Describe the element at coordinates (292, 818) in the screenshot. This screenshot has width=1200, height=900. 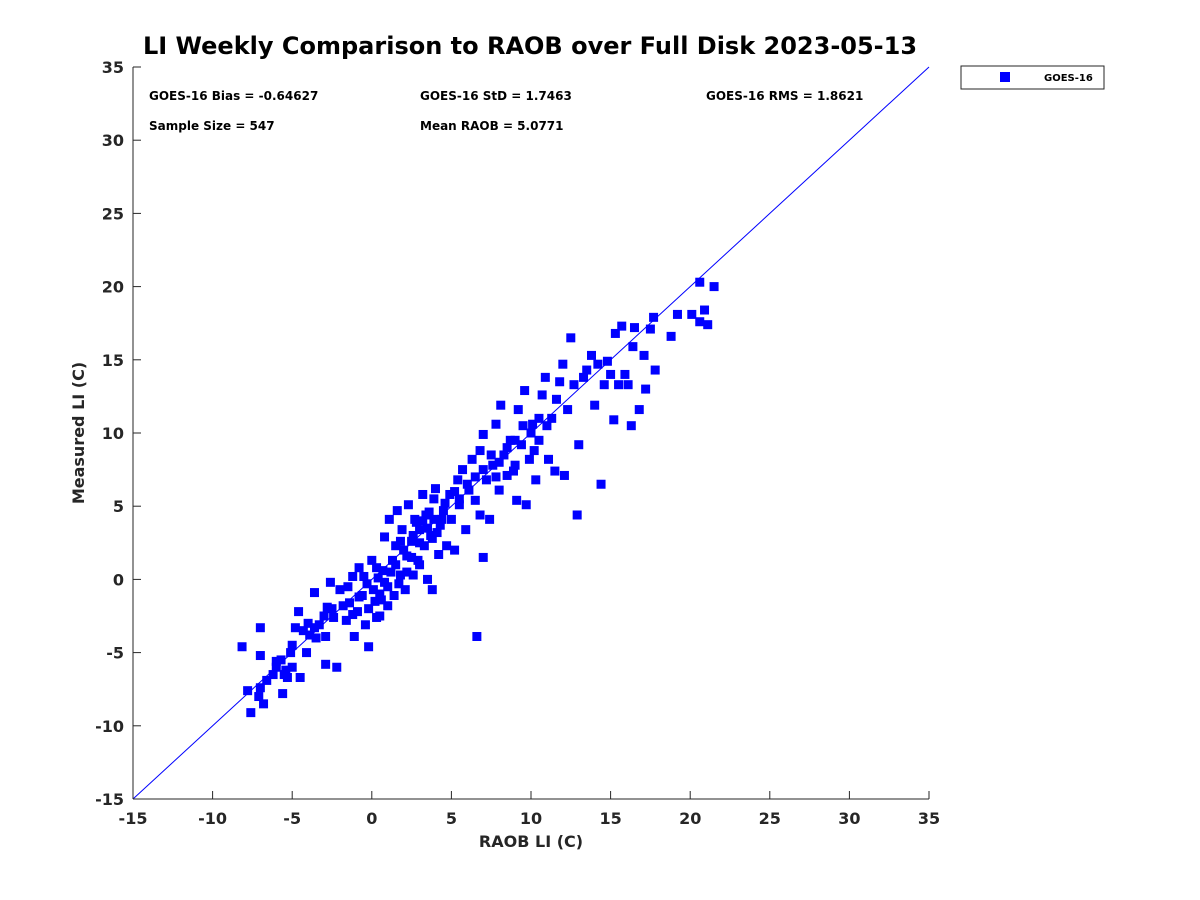
I see `x-tick-label: -5` at that location.